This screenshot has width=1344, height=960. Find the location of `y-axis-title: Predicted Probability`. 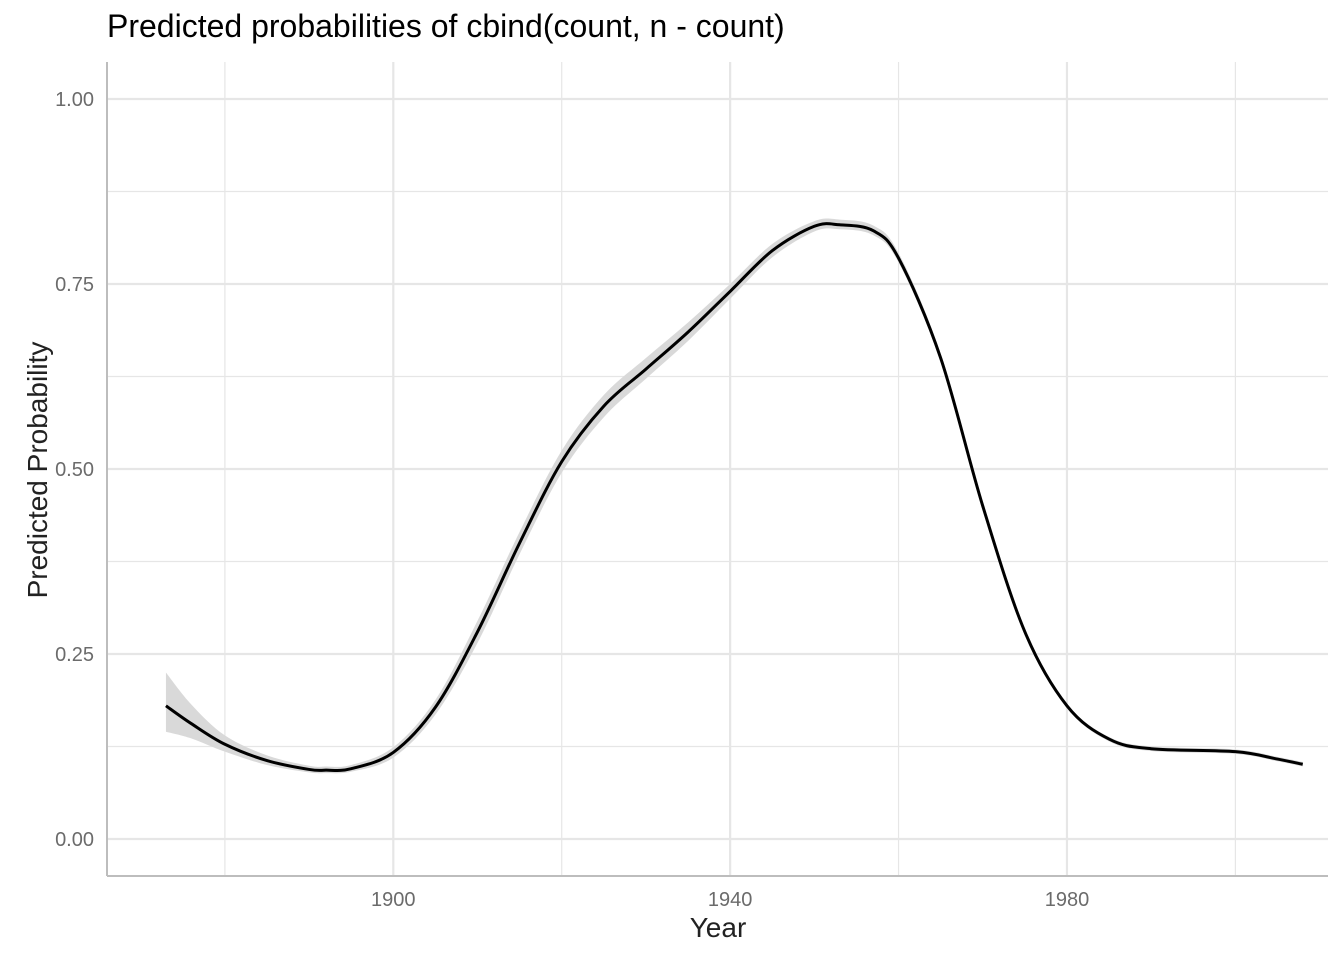

y-axis-title: Predicted Probability is located at coordinates (37, 470).